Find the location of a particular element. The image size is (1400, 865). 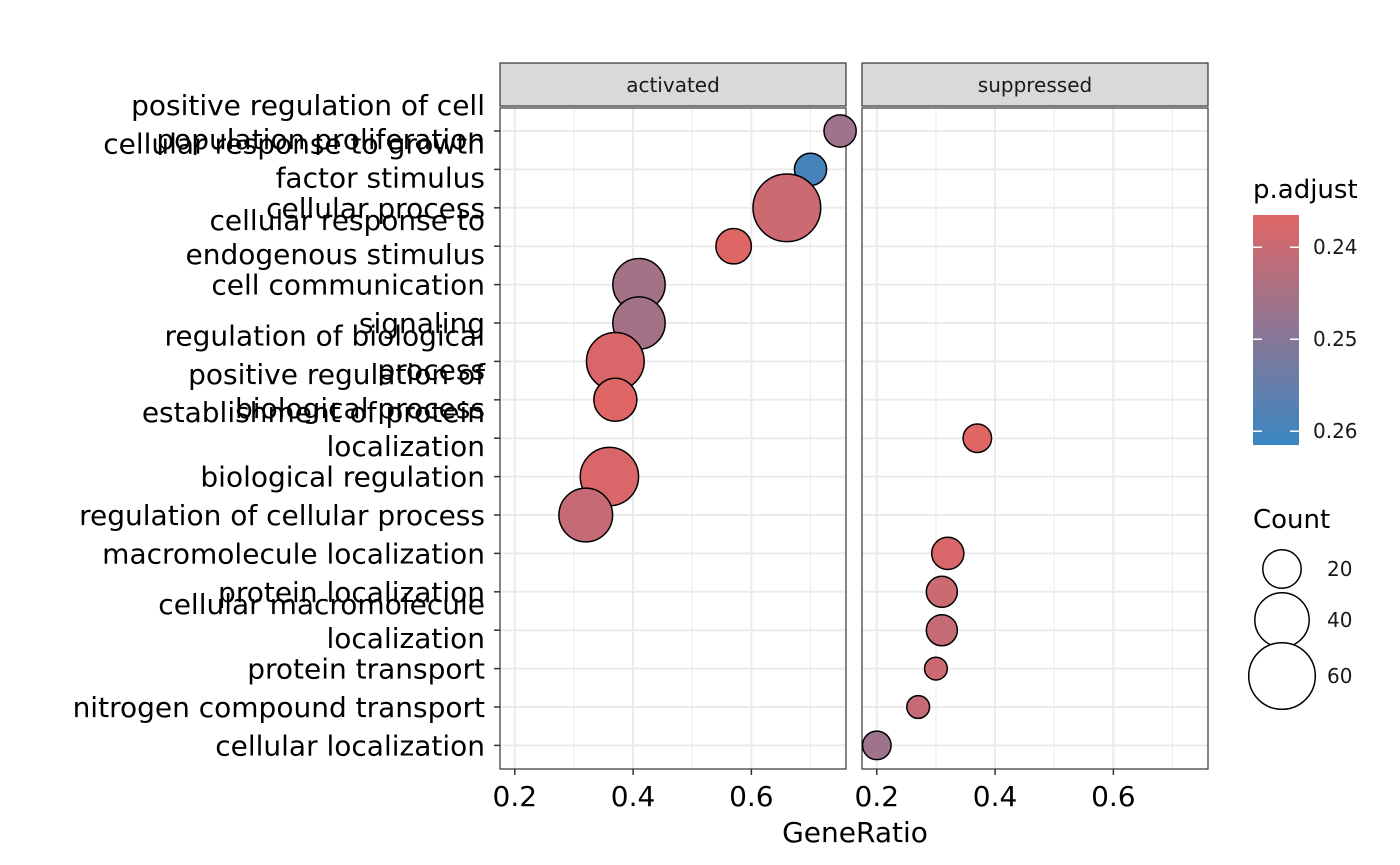

color-bar-label: 0.25 is located at coordinates (1335, 339).